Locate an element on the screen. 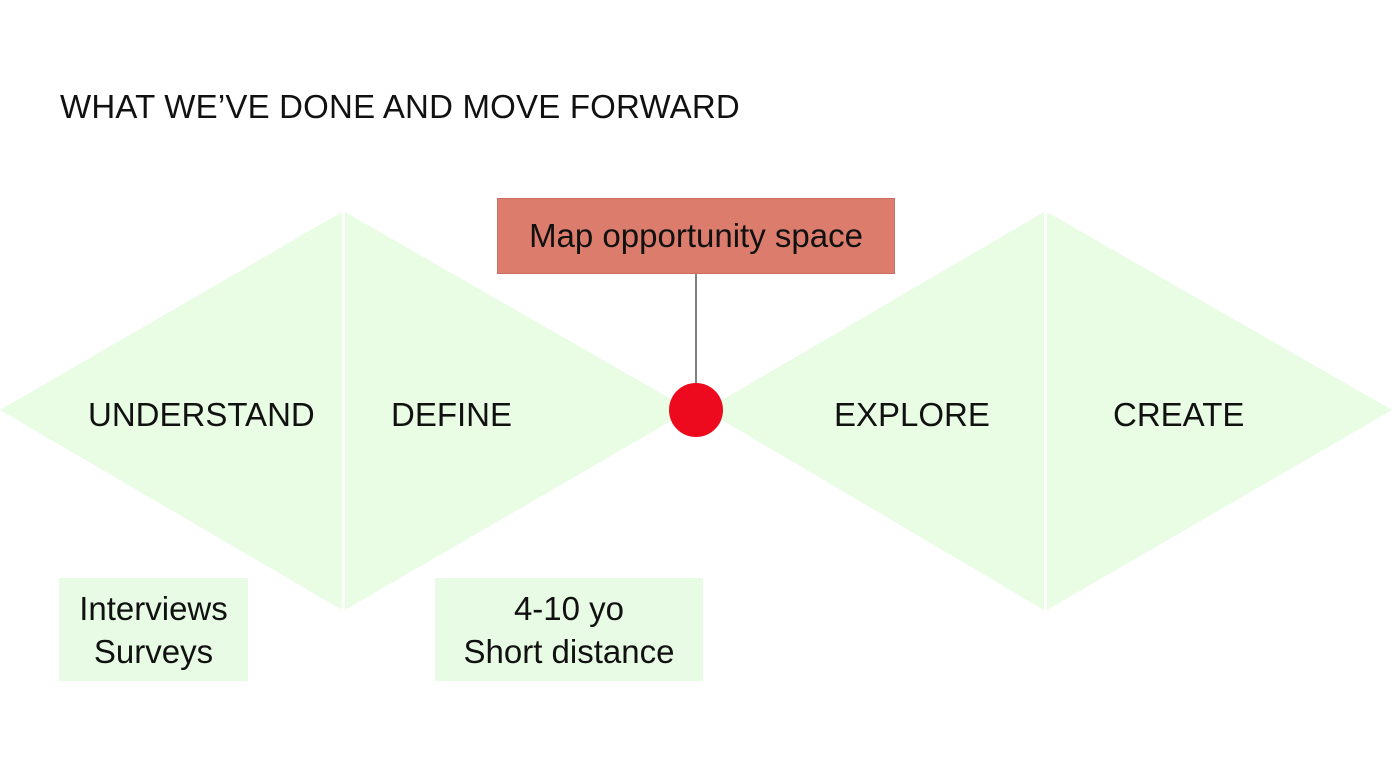 The width and height of the screenshot is (1396, 782). callout-label: Map opportunity space is located at coordinates (696, 235).